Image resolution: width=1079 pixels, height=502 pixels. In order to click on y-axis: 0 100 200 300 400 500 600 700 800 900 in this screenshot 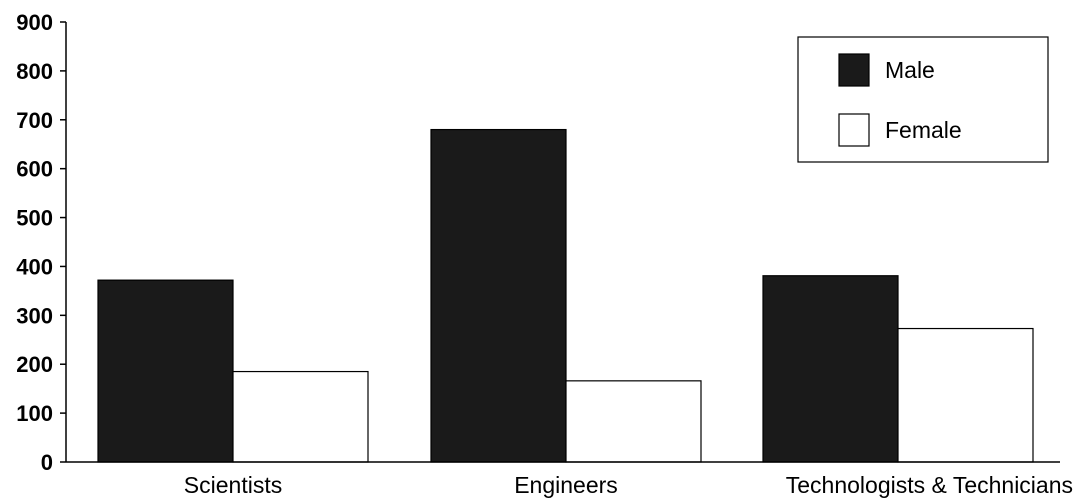, I will do `click(41, 242)`.